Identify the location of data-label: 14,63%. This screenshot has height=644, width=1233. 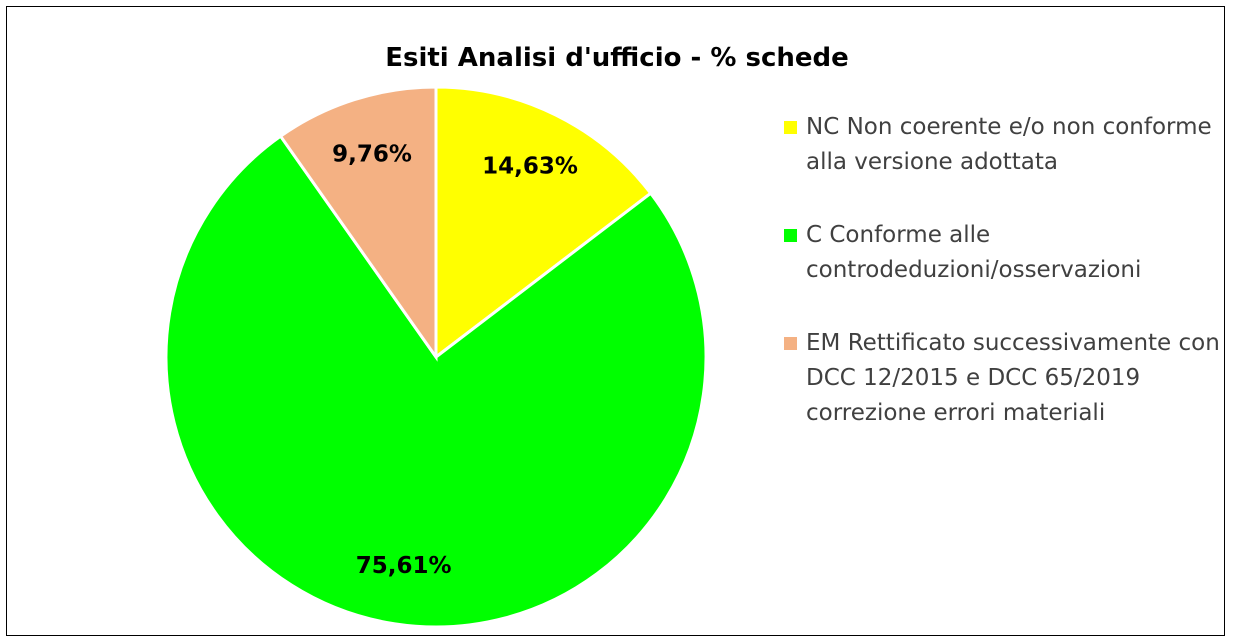
(530, 167).